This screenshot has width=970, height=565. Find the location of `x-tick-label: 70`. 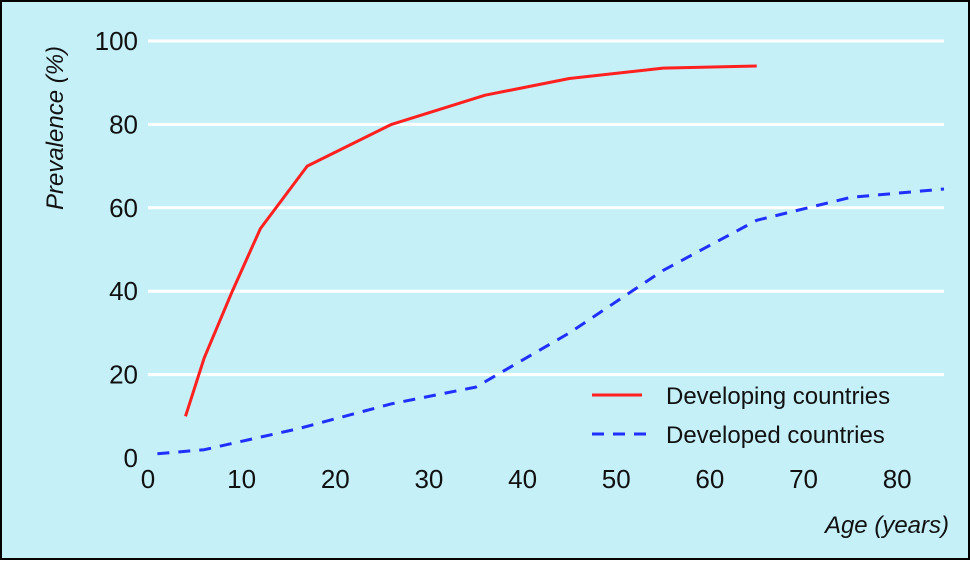

x-tick-label: 70 is located at coordinates (803, 479).